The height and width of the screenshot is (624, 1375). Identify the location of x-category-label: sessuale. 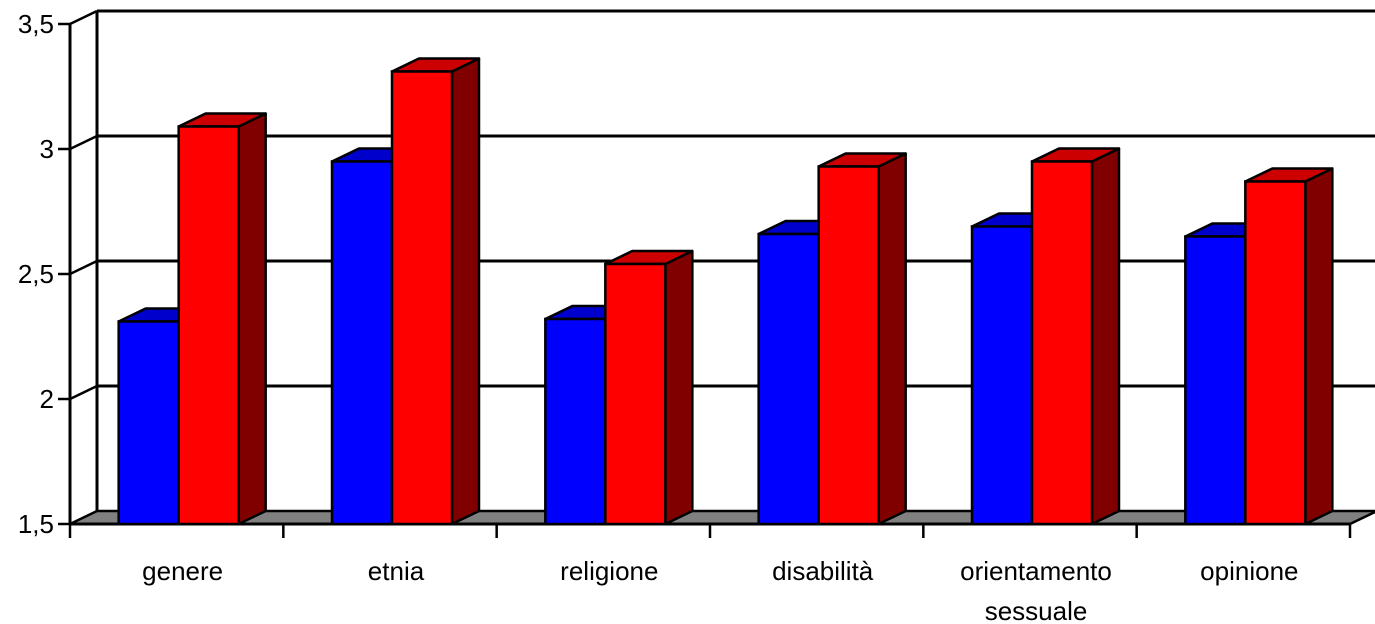
(1036, 610).